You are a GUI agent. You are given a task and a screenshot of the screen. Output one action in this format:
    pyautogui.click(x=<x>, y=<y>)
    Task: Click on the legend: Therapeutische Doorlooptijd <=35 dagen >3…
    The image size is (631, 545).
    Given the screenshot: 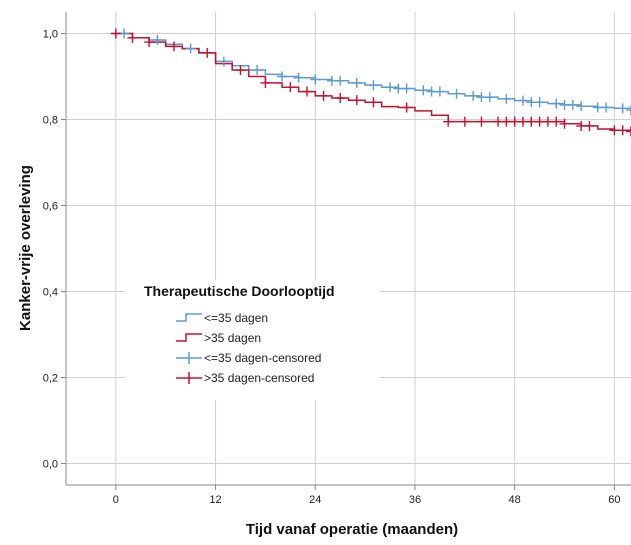 What is the action you would take?
    pyautogui.click(x=252, y=340)
    